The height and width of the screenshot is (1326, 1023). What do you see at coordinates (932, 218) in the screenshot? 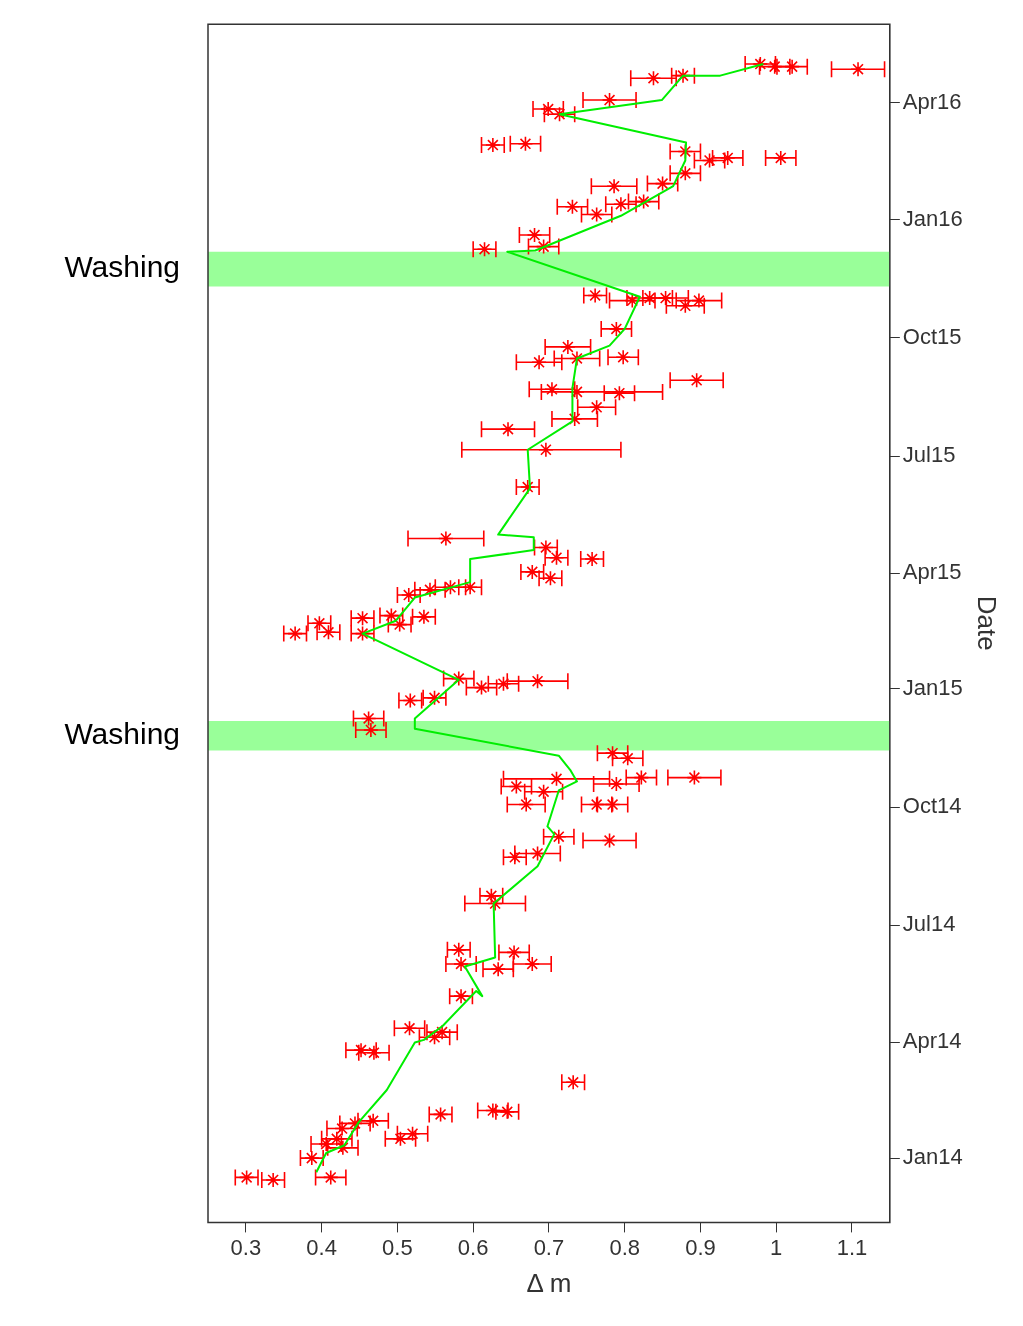
I see `y-tick-label: Jan16` at bounding box center [932, 218].